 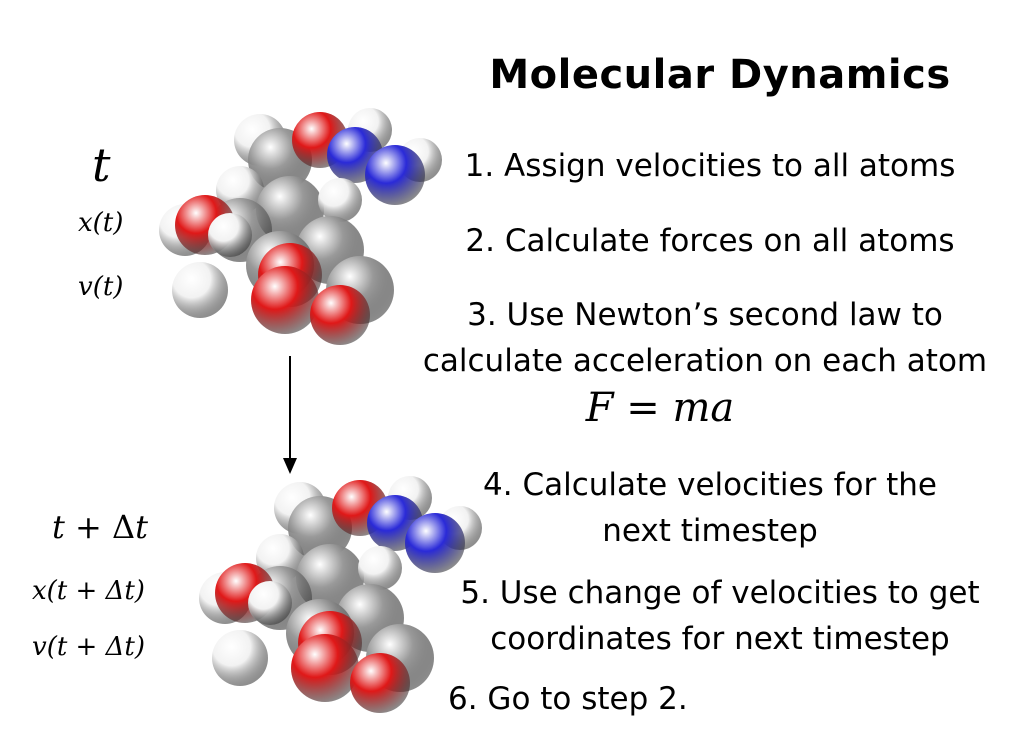 What do you see at coordinates (101, 287) in the screenshot?
I see `velocity-label-t: v(t)` at bounding box center [101, 287].